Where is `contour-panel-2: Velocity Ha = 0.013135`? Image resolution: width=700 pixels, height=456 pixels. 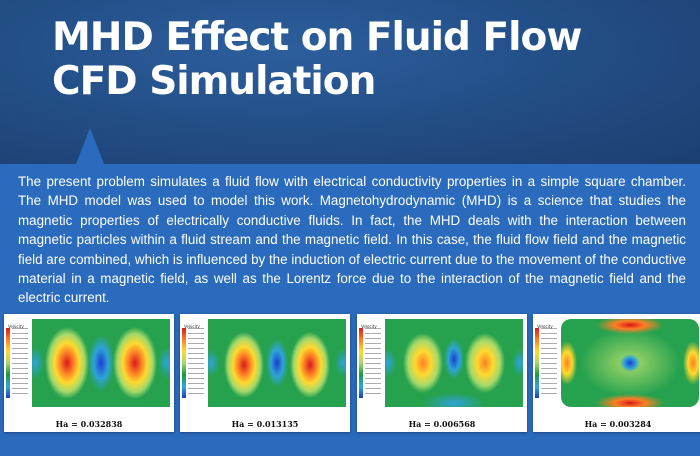 contour-panel-2: Velocity Ha = 0.013135 is located at coordinates (265, 373).